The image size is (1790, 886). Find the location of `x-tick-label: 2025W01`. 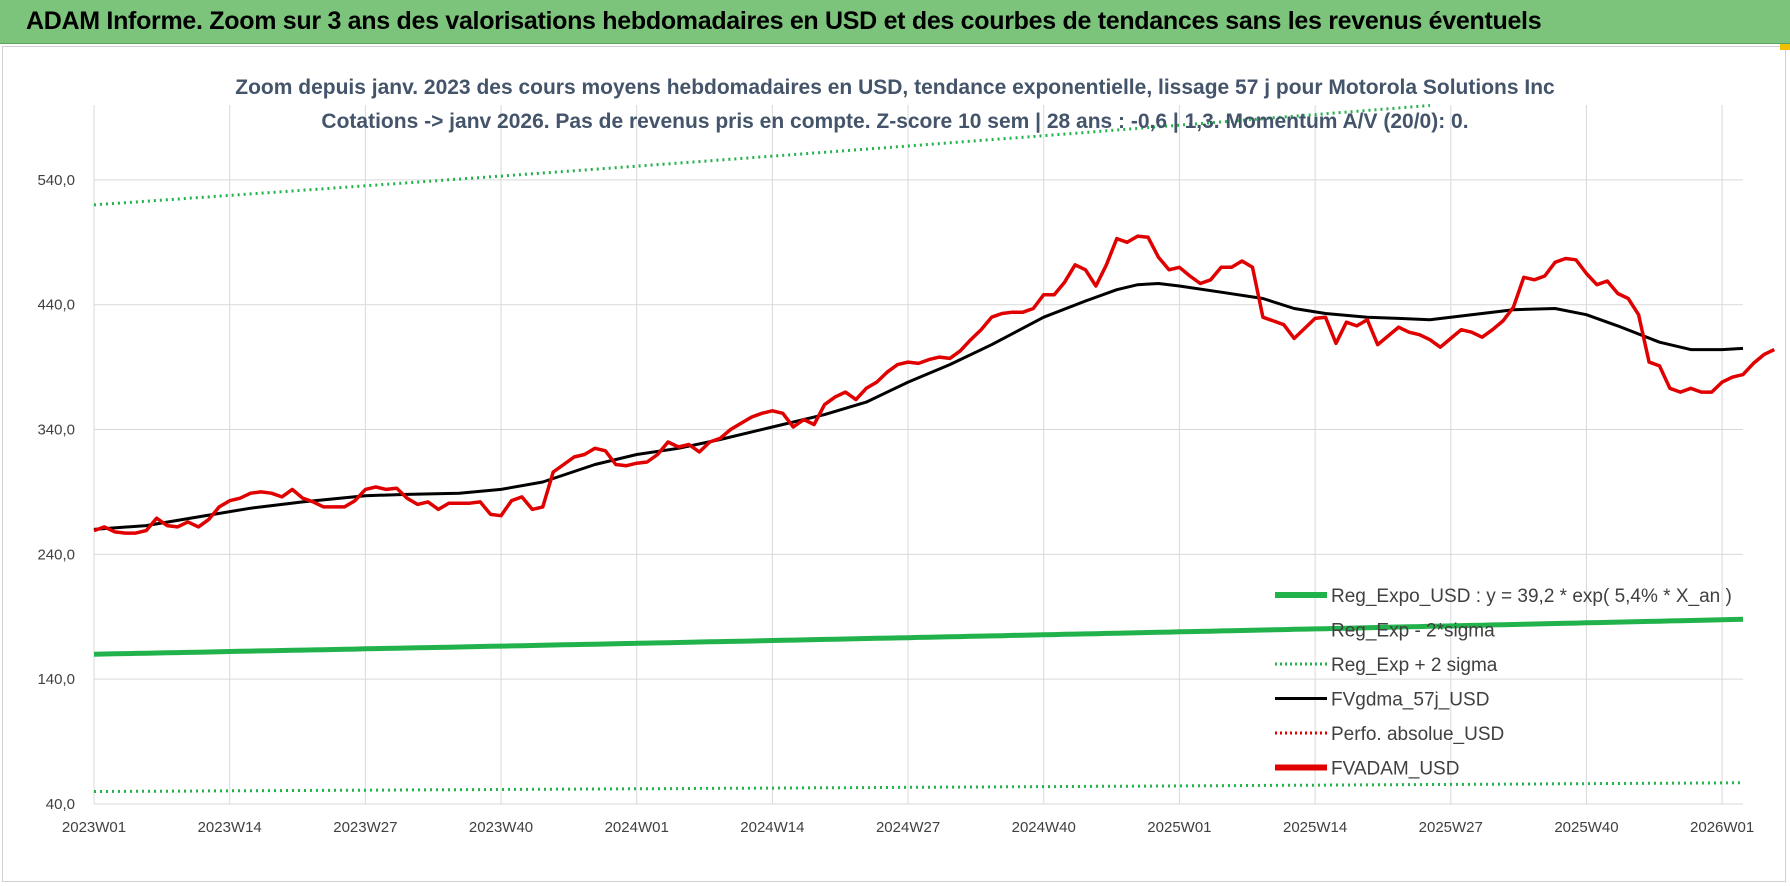

x-tick-label: 2025W01 is located at coordinates (1179, 827).